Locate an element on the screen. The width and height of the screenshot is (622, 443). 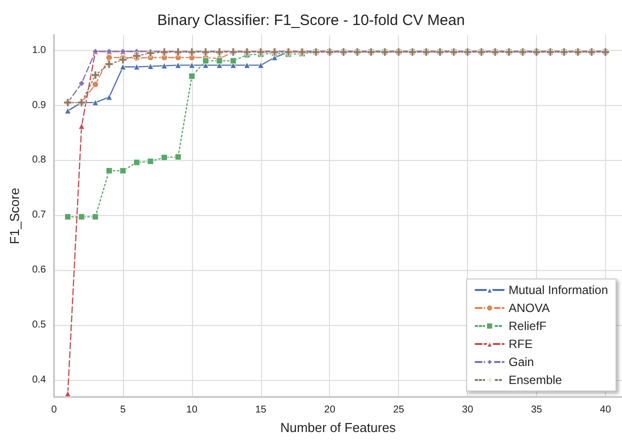
legend-label: ReliefF is located at coordinates (527, 326).